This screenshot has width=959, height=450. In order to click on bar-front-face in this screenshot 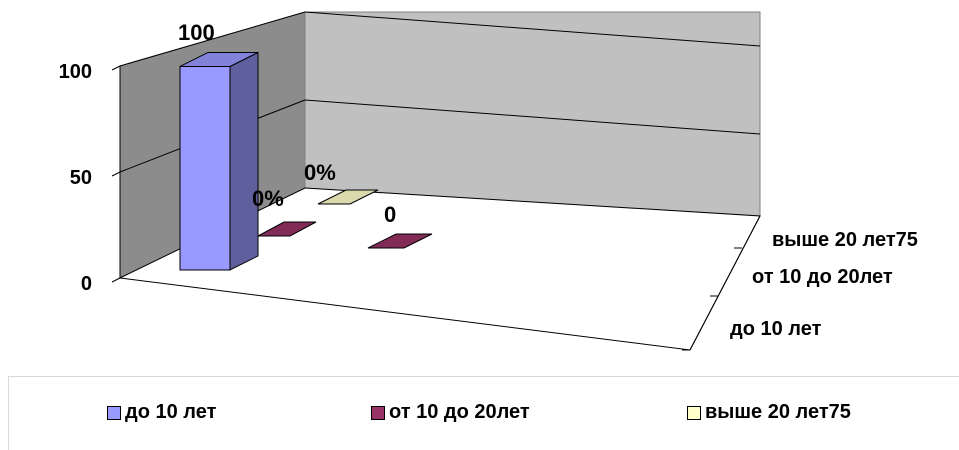, I will do `click(205, 168)`.